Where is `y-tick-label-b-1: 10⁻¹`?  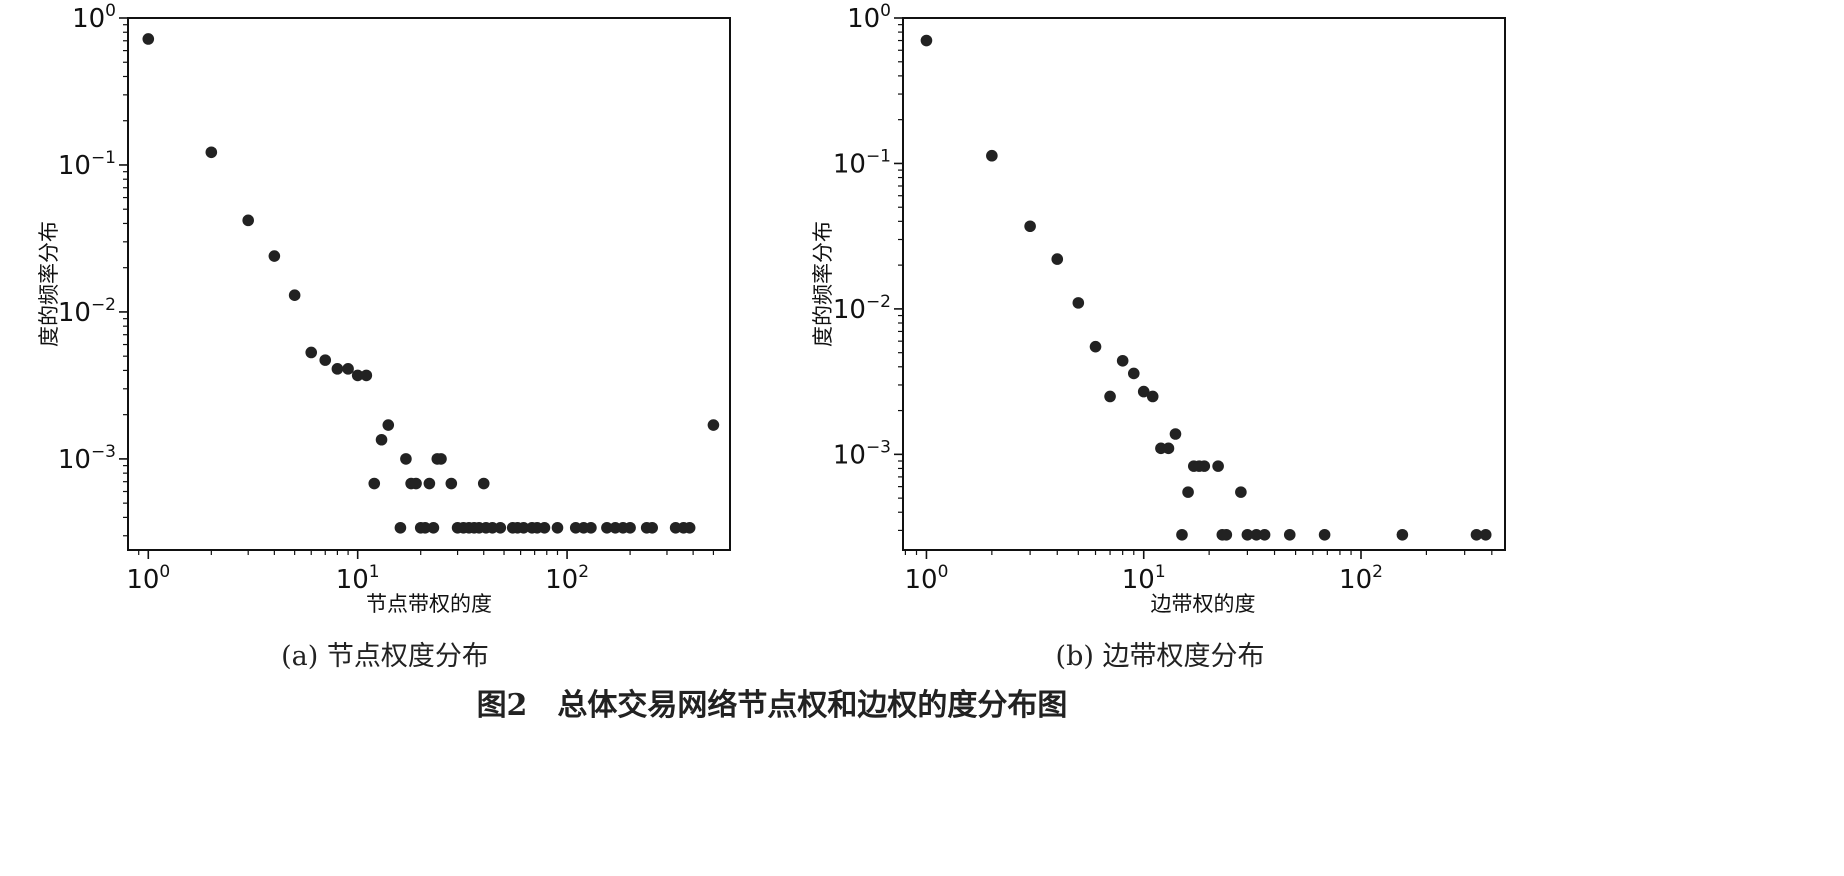
y-tick-label-b-1: 10⁻¹ is located at coordinates (862, 162).